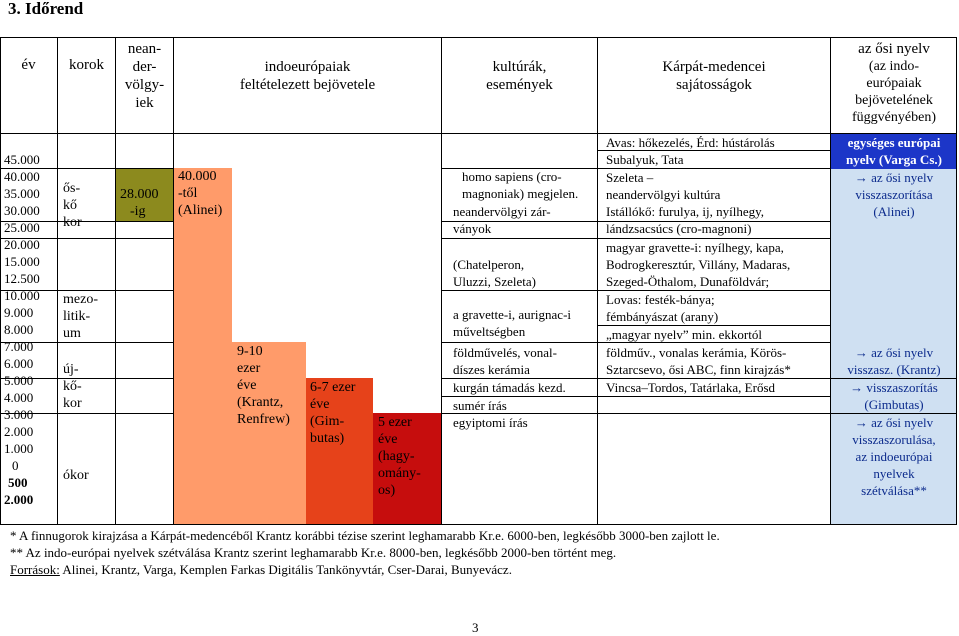  Describe the element at coordinates (22, 278) in the screenshot. I see `year-cell: 12.500` at that location.